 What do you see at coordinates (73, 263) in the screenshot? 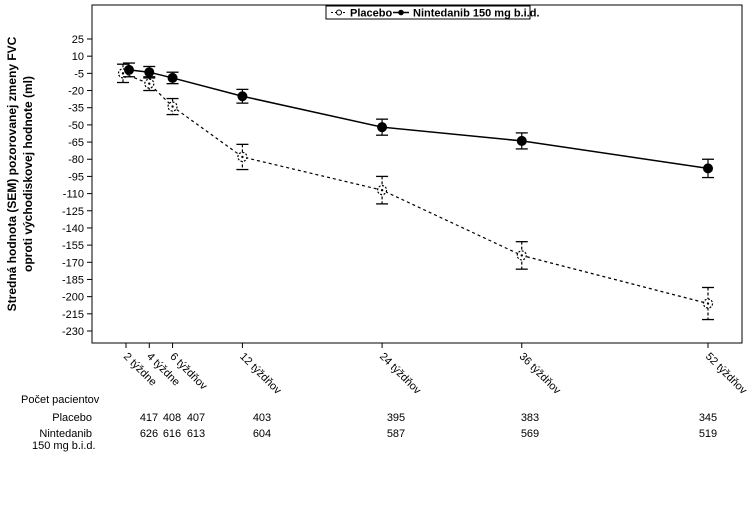
I see `y-tick-label: -170` at bounding box center [73, 263].